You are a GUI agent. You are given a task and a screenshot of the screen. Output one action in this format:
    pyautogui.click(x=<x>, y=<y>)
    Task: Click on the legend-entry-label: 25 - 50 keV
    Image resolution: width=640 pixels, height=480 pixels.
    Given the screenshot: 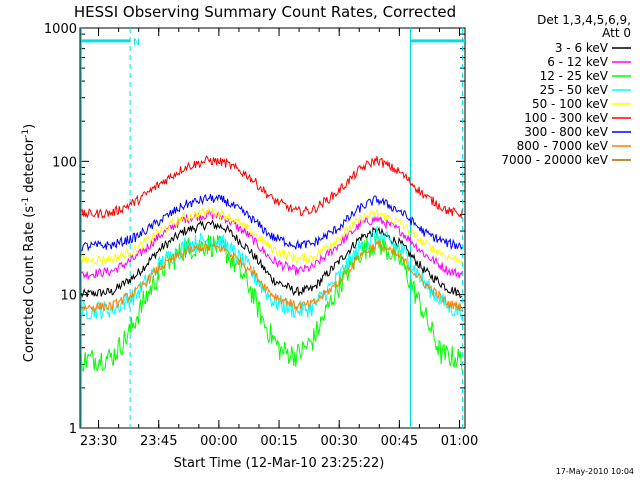 What is the action you would take?
    pyautogui.click(x=574, y=90)
    